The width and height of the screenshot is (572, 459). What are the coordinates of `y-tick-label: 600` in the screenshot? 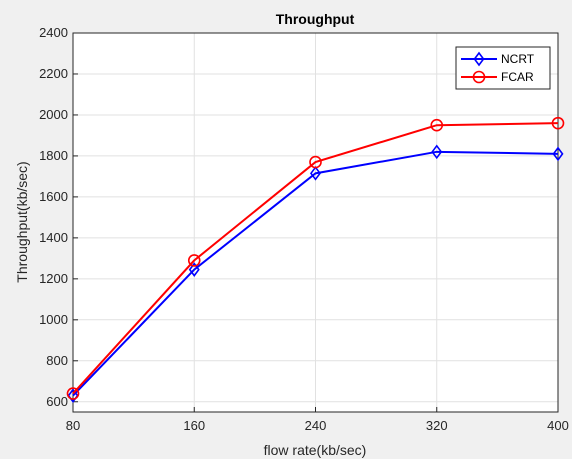 It's located at (57, 401).